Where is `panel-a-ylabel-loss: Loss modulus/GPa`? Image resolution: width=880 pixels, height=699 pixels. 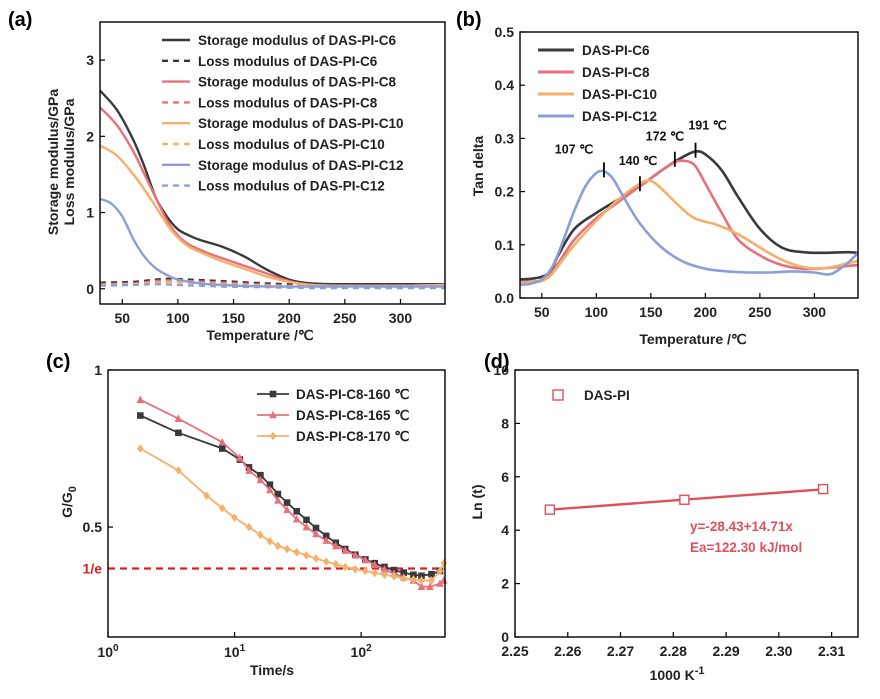 panel-a-ylabel-loss: Loss modulus/GPa is located at coordinates (69, 161).